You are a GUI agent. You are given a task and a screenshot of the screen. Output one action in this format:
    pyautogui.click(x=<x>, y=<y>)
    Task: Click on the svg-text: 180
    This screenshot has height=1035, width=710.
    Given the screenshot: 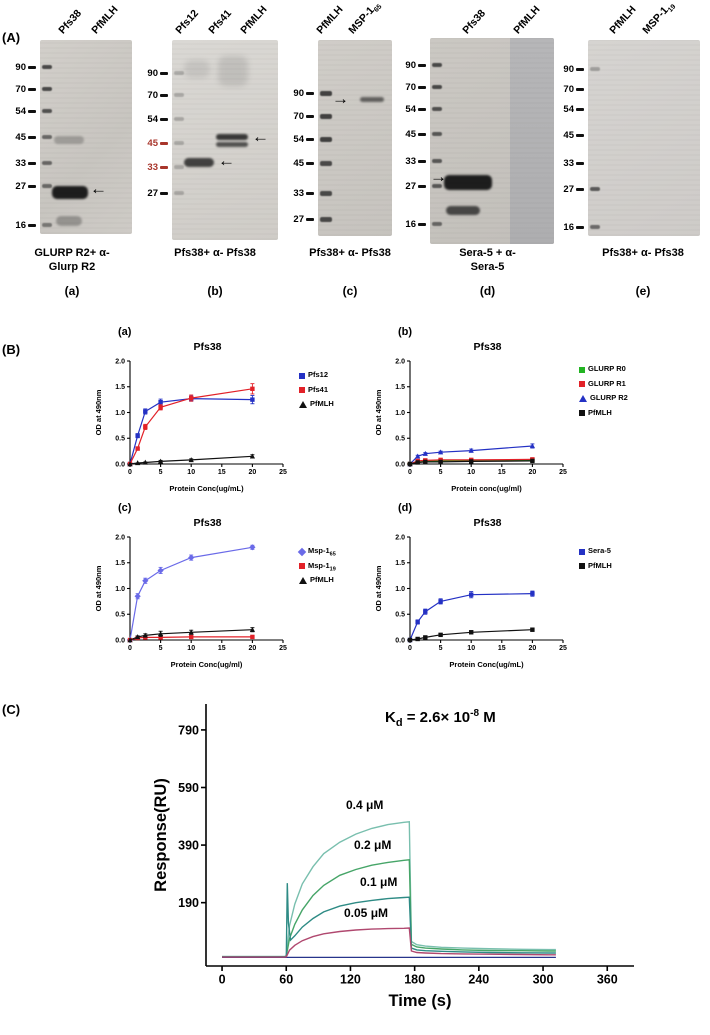 What is the action you would take?
    pyautogui.click(x=414, y=980)
    